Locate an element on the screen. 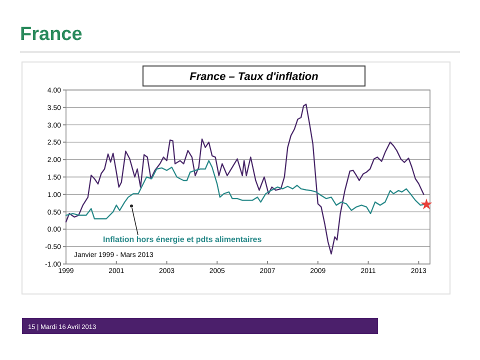  chart-title: France is located at coordinates (51, 34).